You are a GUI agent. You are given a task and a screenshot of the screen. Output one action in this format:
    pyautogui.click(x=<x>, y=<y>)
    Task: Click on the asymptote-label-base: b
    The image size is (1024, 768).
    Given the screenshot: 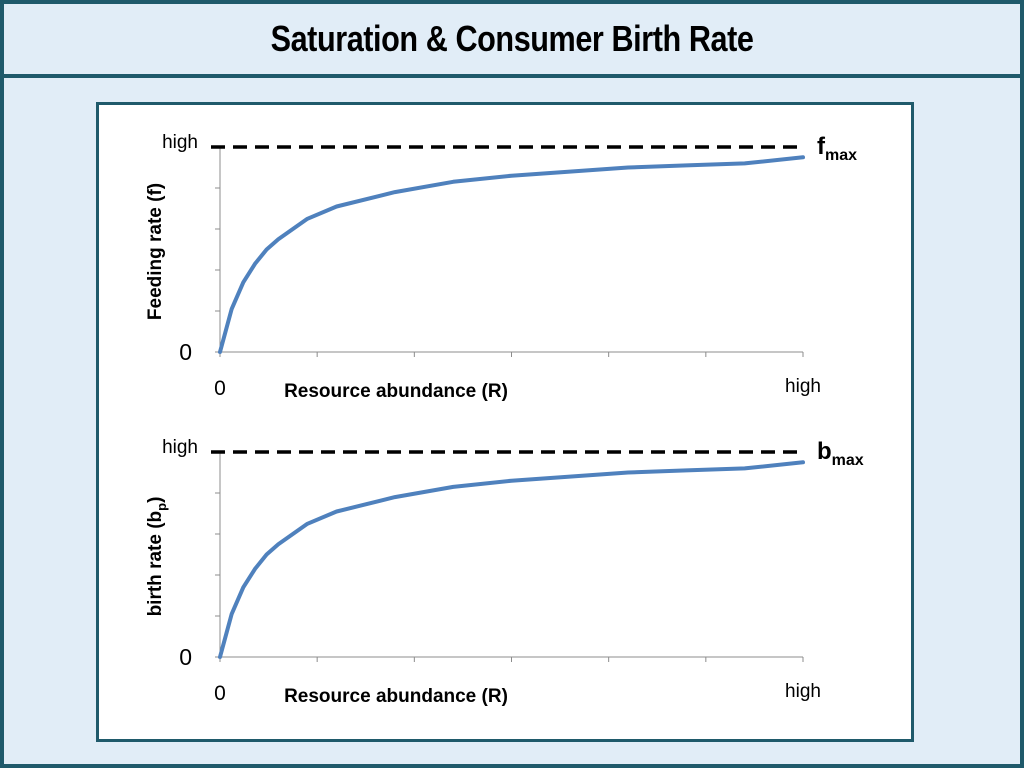 What is the action you would take?
    pyautogui.click(x=824, y=451)
    